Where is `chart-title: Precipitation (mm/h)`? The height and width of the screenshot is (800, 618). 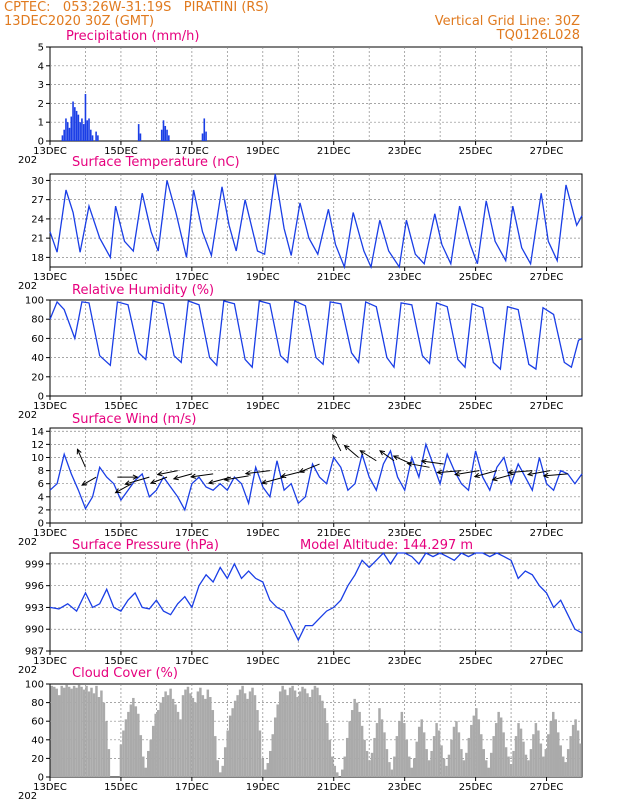 chart-title: Precipitation (mm/h) is located at coordinates (132, 36).